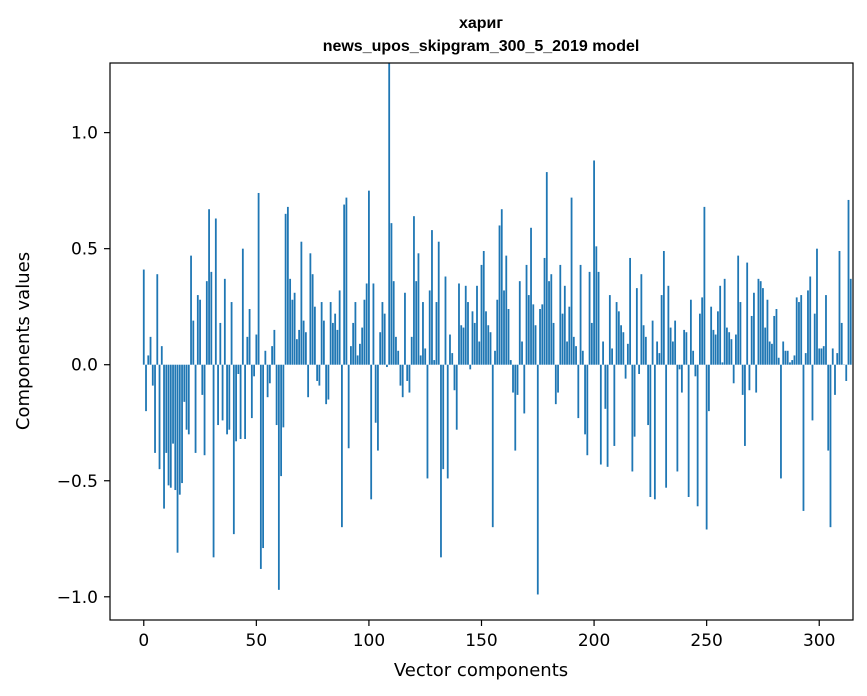 Image resolution: width=867 pixels, height=696 pixels. Describe the element at coordinates (77, 598) in the screenshot. I see `y-tick-label: −1.0` at that location.